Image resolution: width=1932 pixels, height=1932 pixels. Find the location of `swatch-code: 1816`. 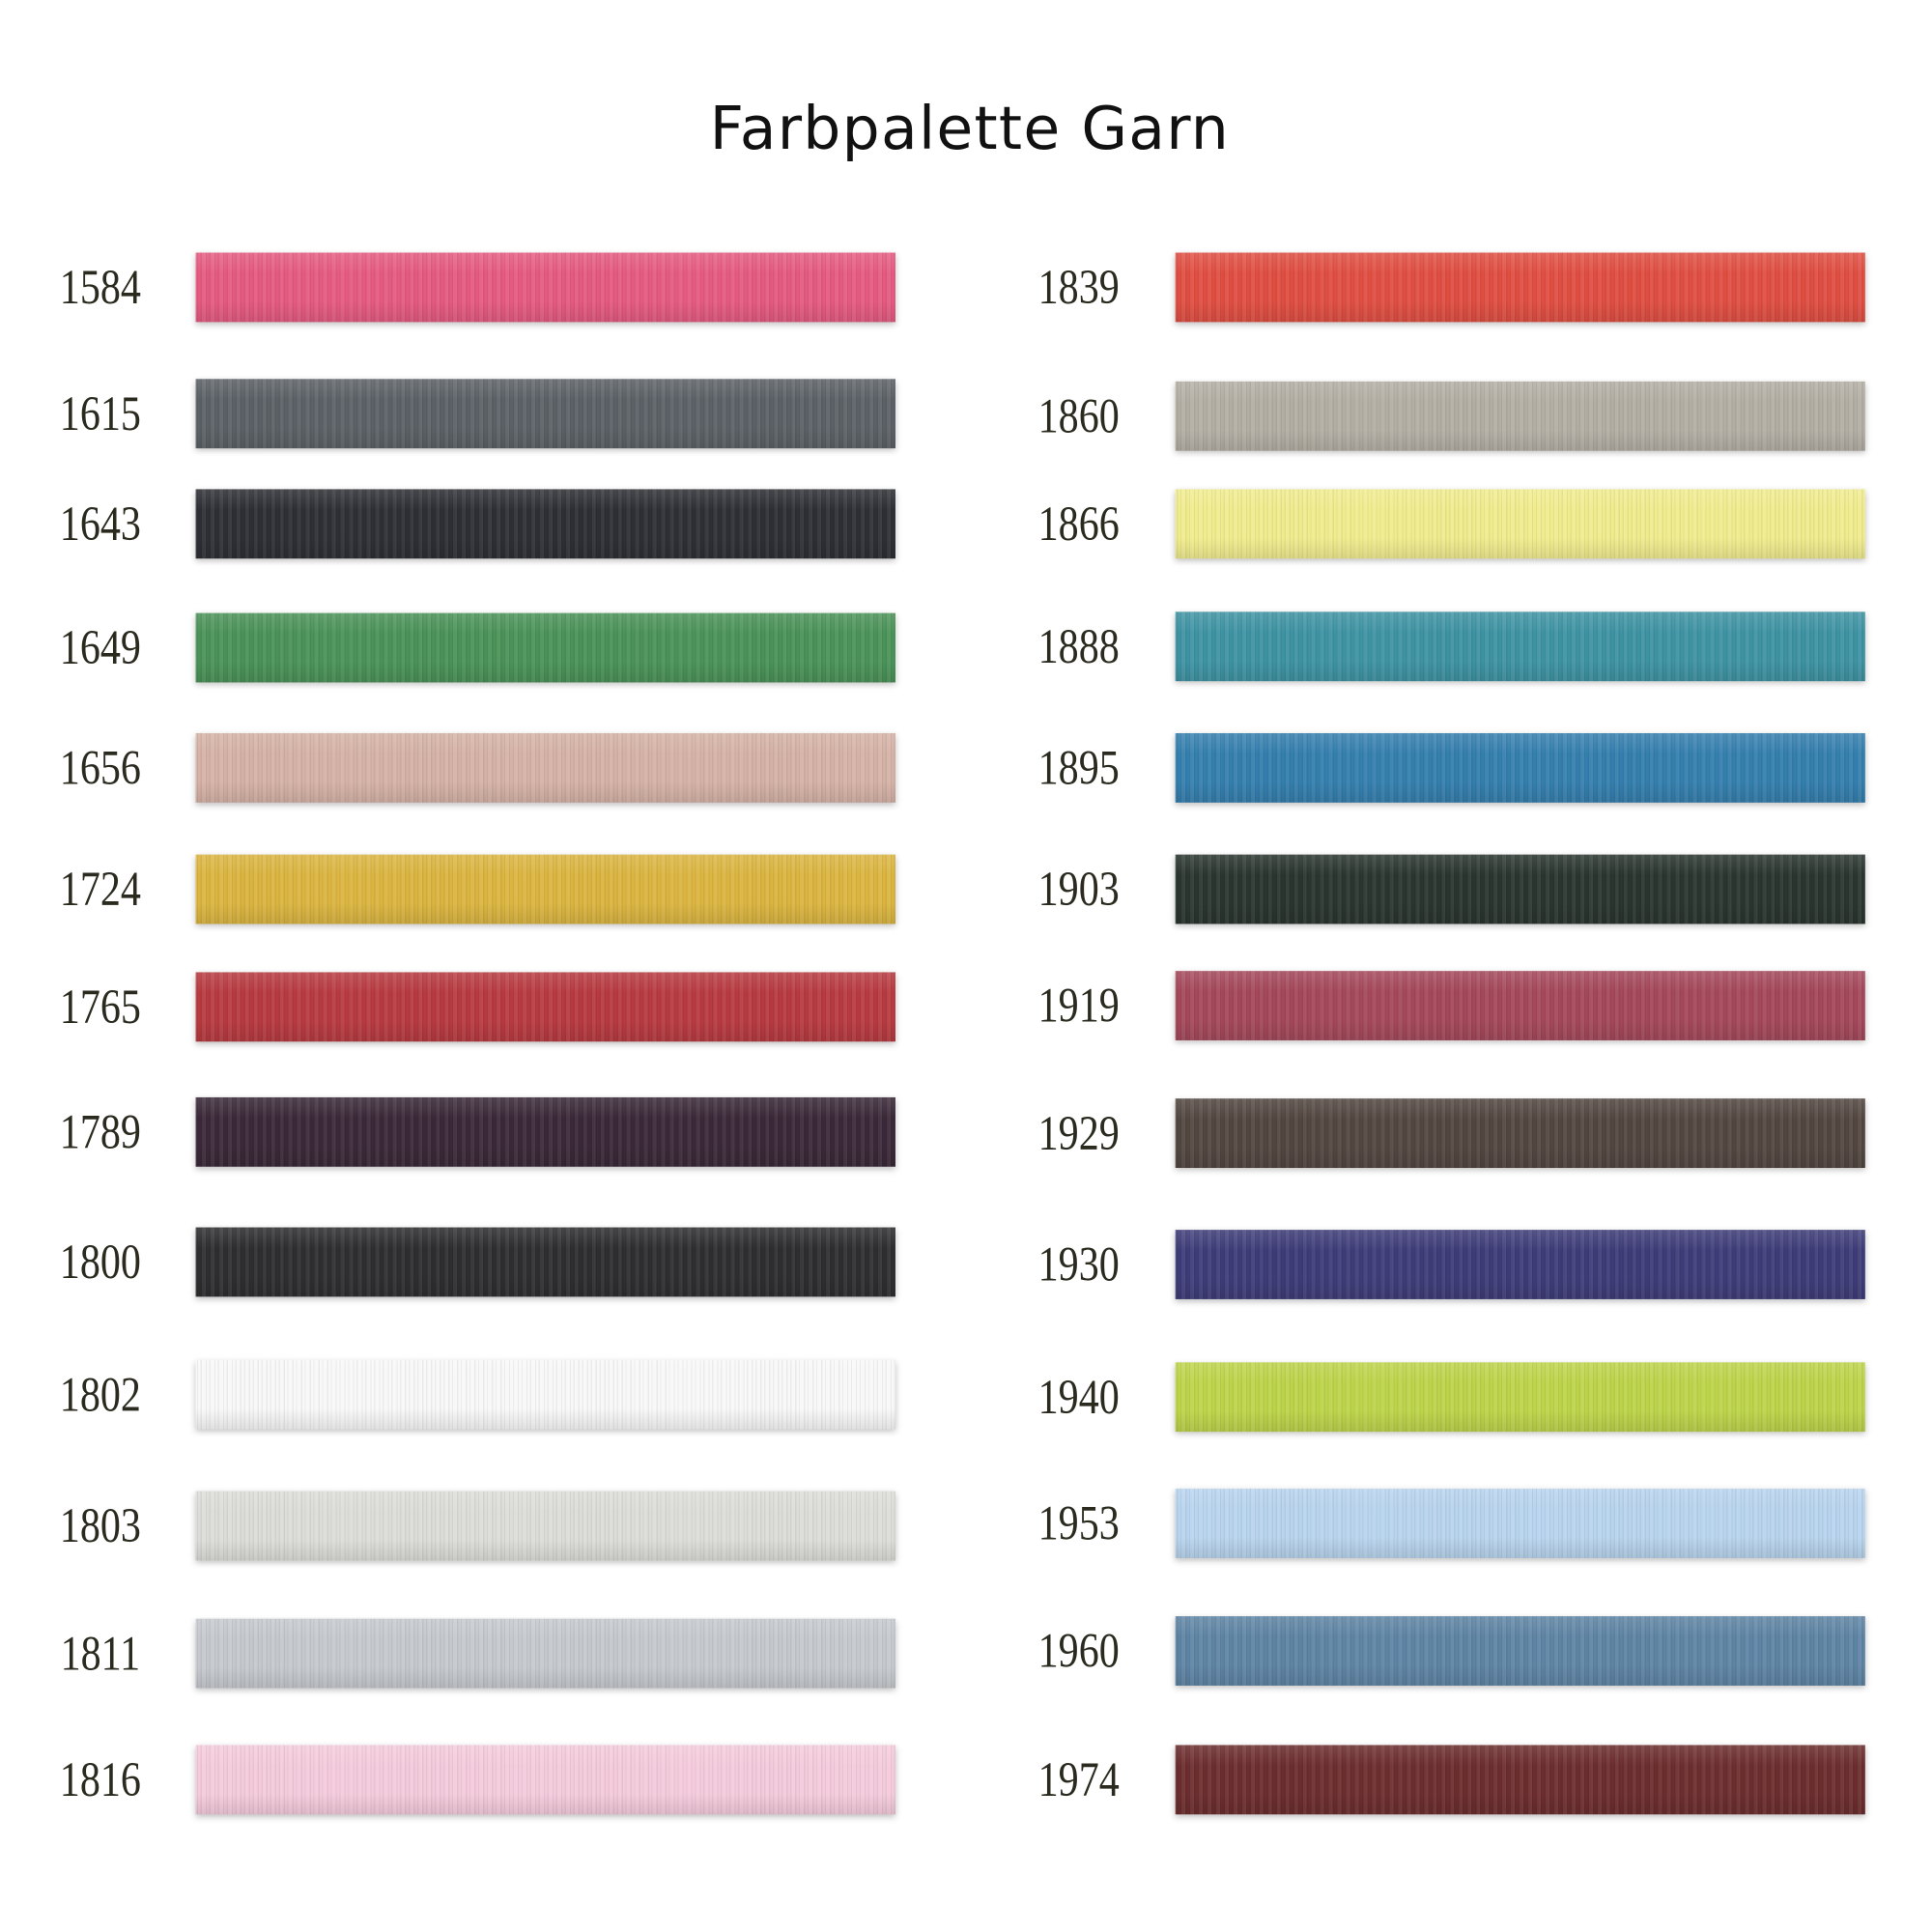

swatch-code: 1816 is located at coordinates (100, 1778).